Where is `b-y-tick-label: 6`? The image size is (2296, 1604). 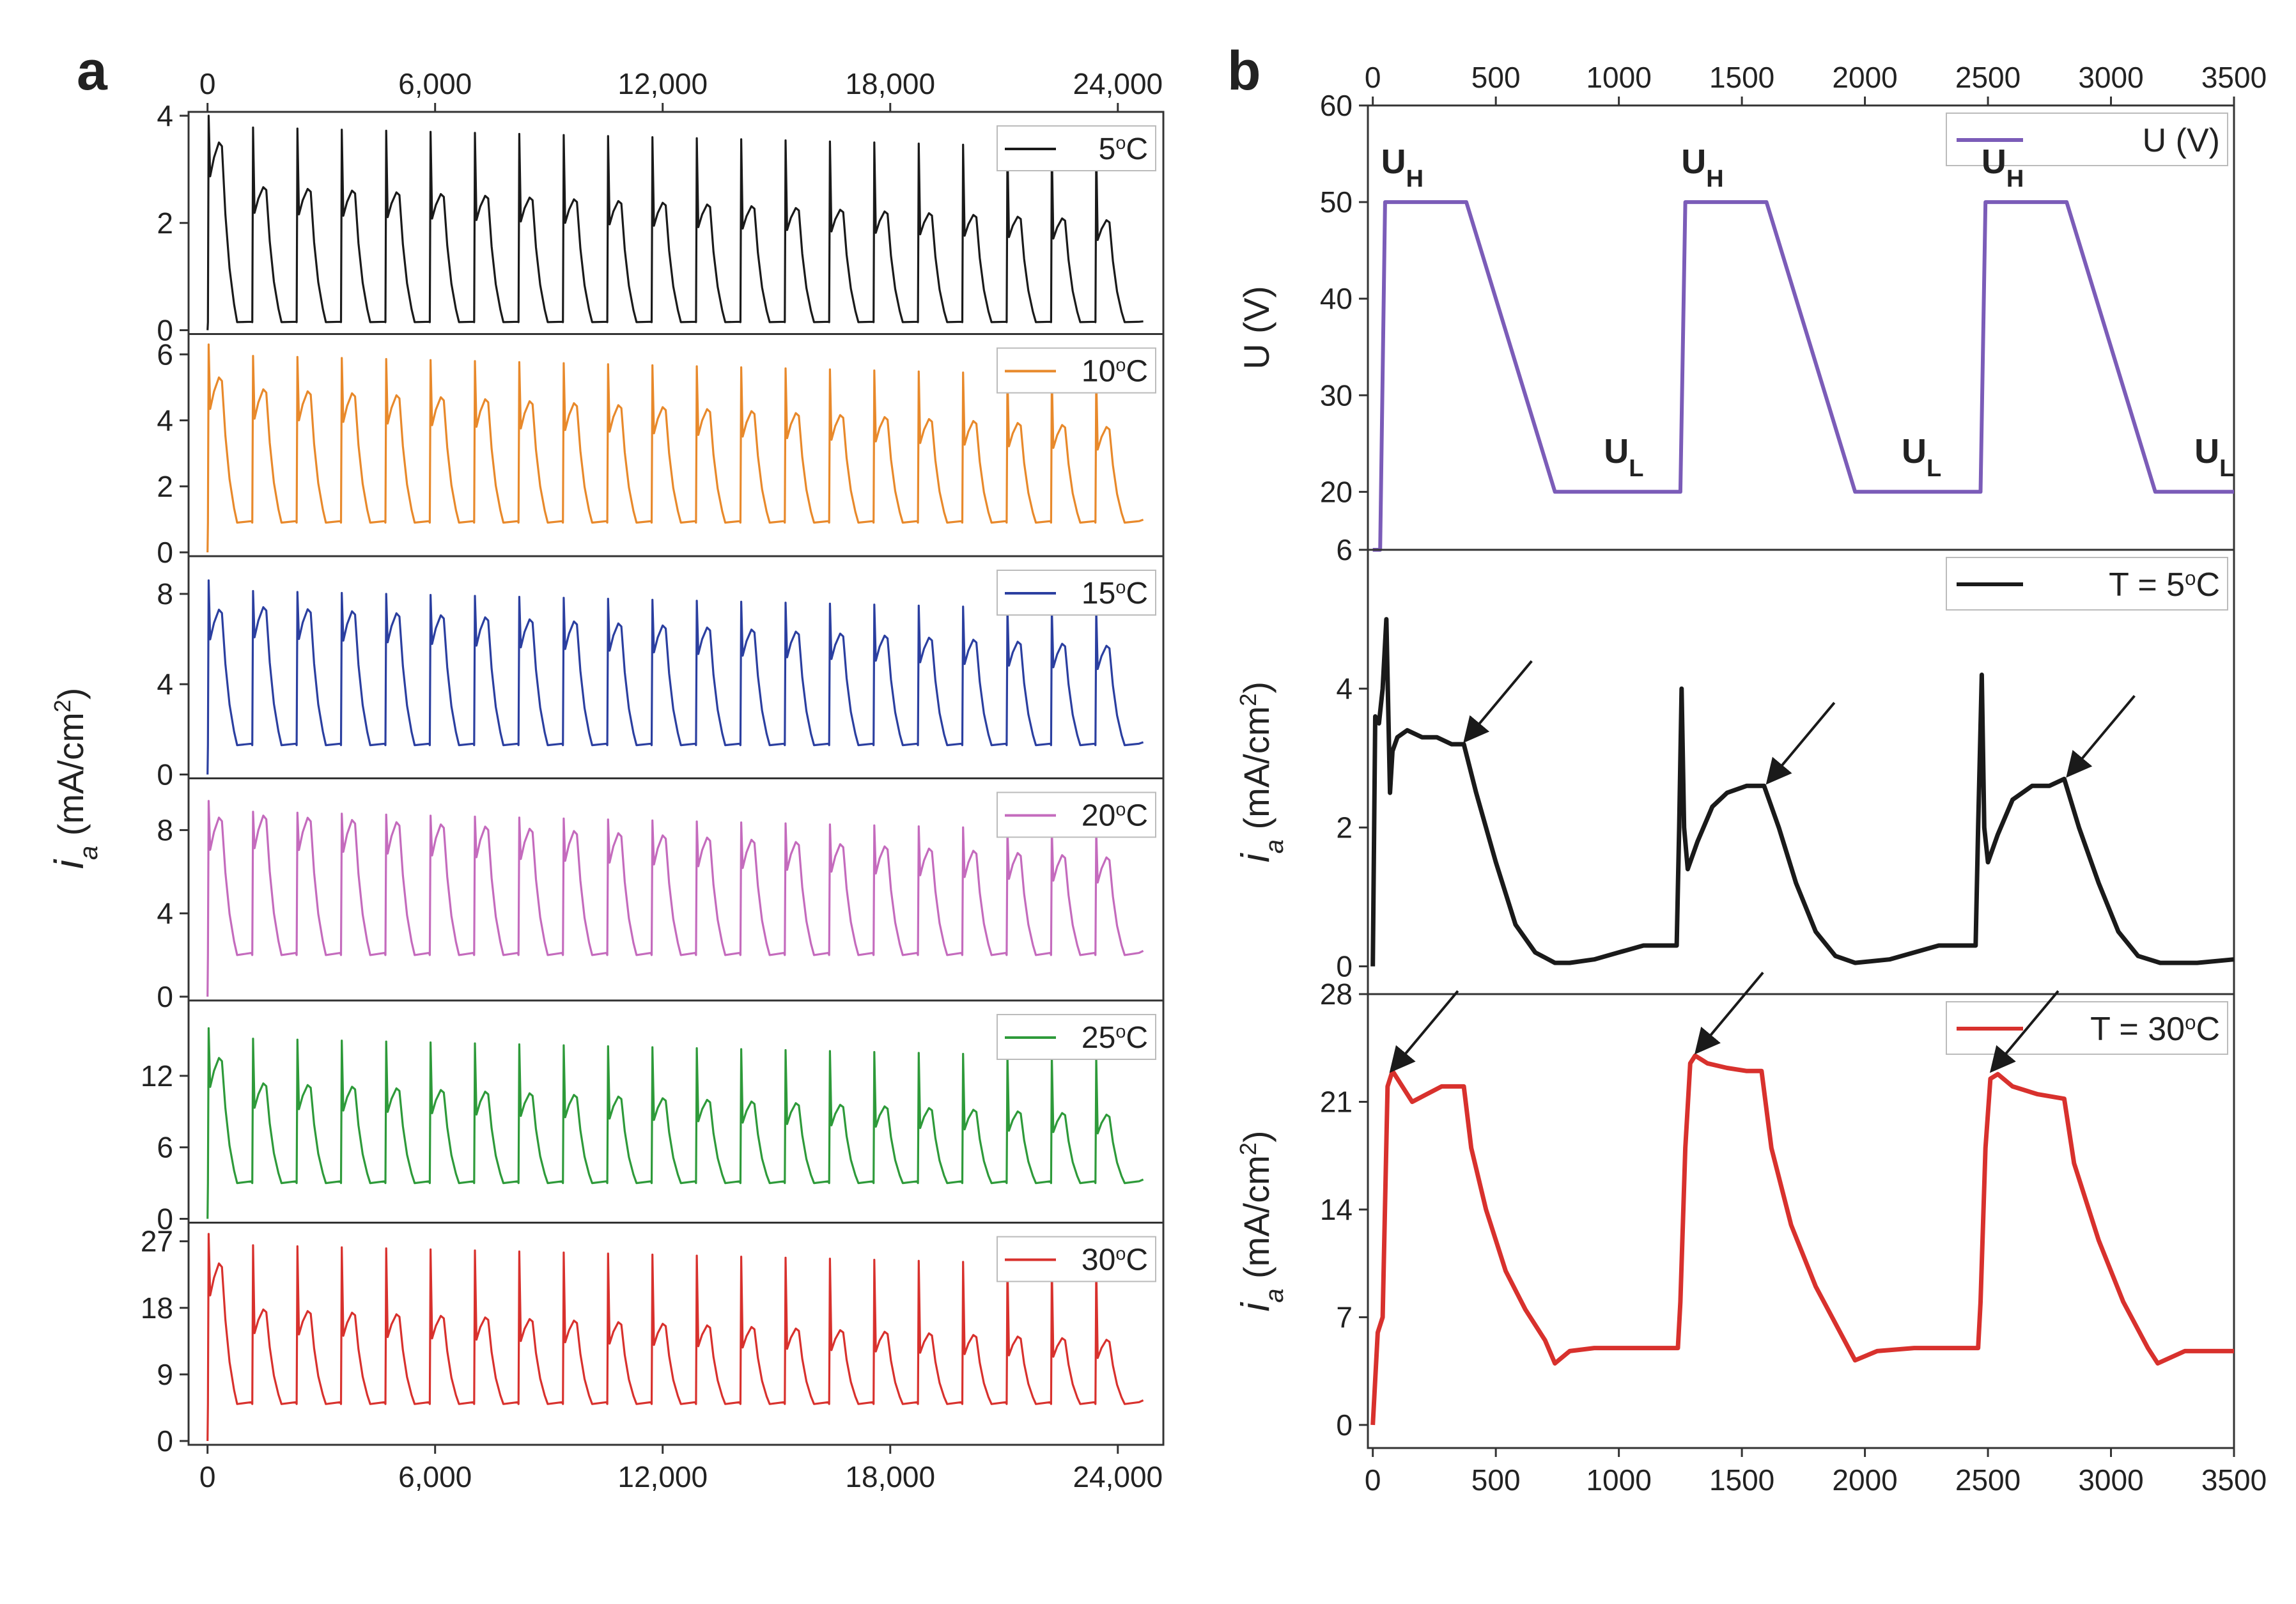
b-y-tick-label: 6 is located at coordinates (1344, 549).